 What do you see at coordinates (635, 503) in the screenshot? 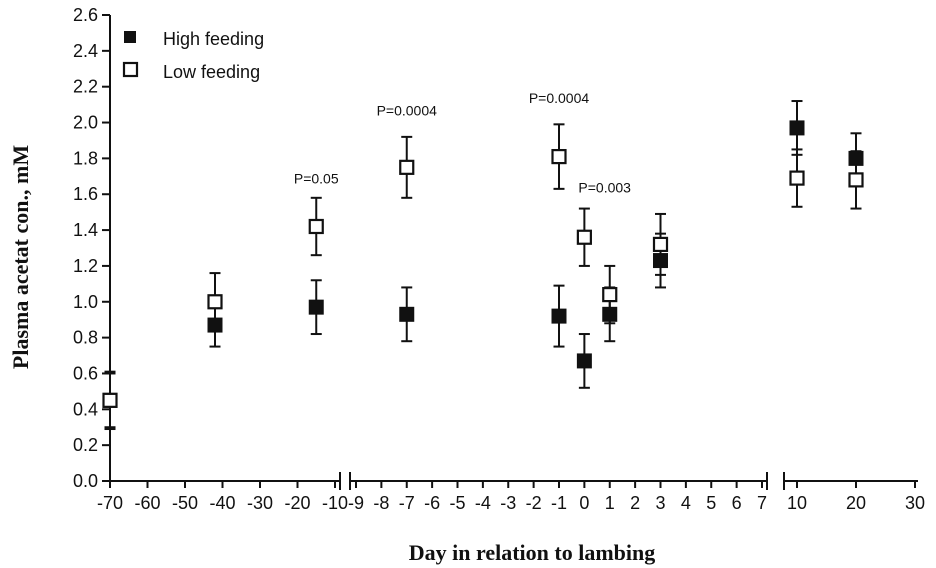
I see `x-tick-label: 2` at bounding box center [635, 503].